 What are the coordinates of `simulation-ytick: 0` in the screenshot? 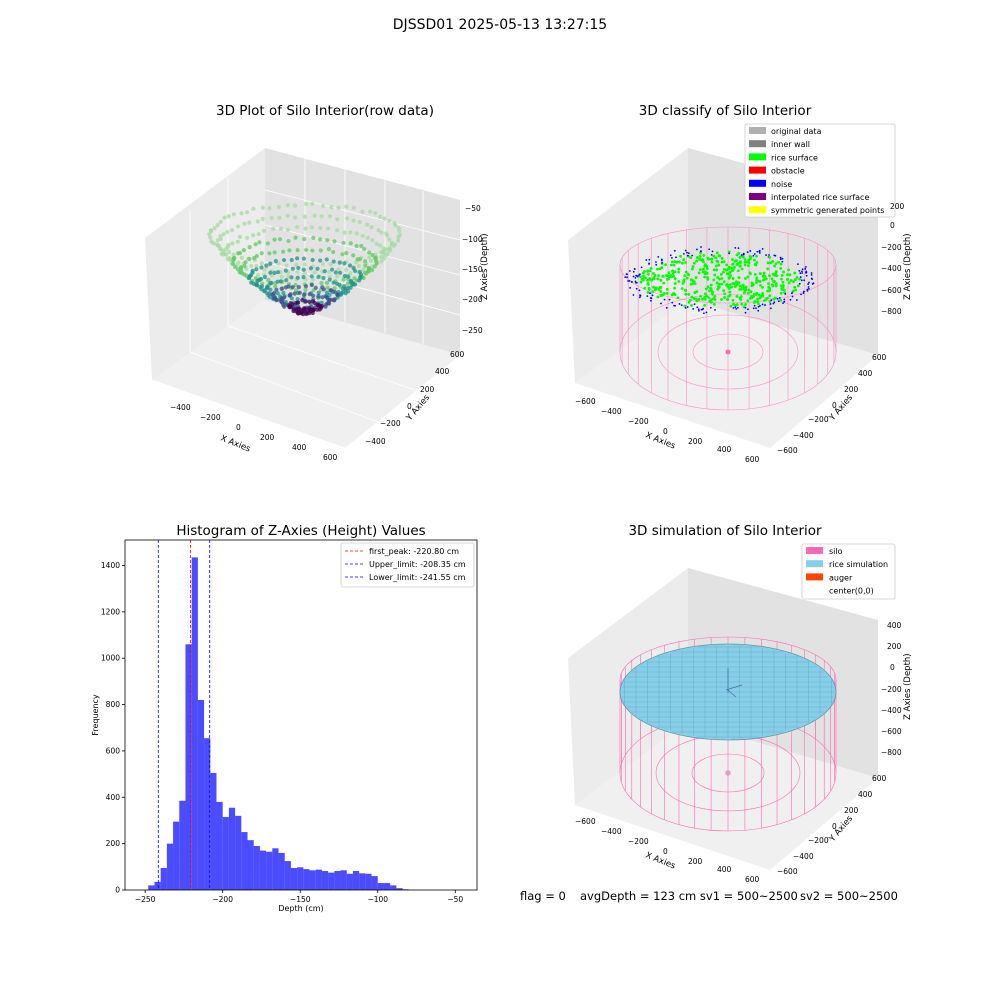 It's located at (834, 826).